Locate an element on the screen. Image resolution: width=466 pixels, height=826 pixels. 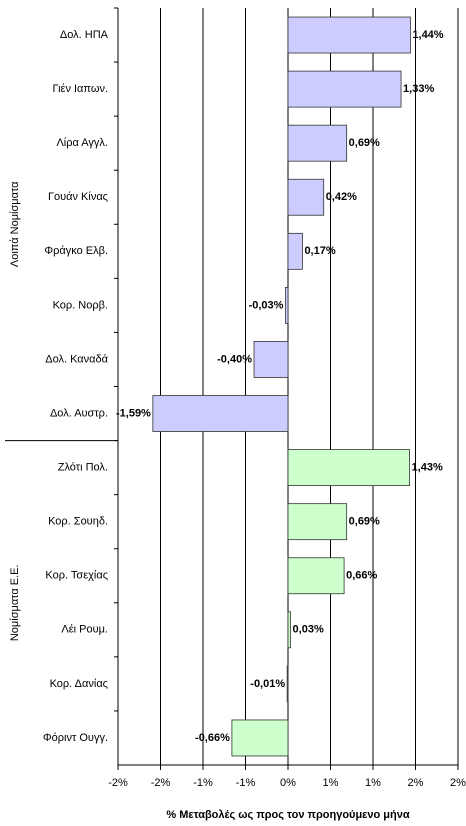
category-label: Γουάν Κίνας is located at coordinates (78, 197).